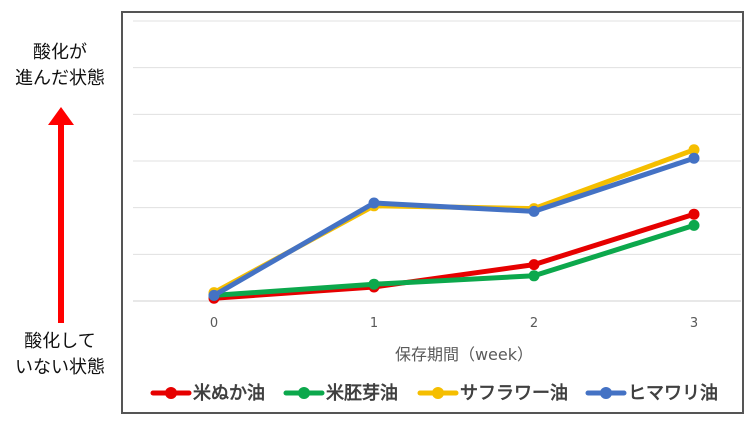  I want to click on legend-label: 米ぬか油, so click(229, 393).